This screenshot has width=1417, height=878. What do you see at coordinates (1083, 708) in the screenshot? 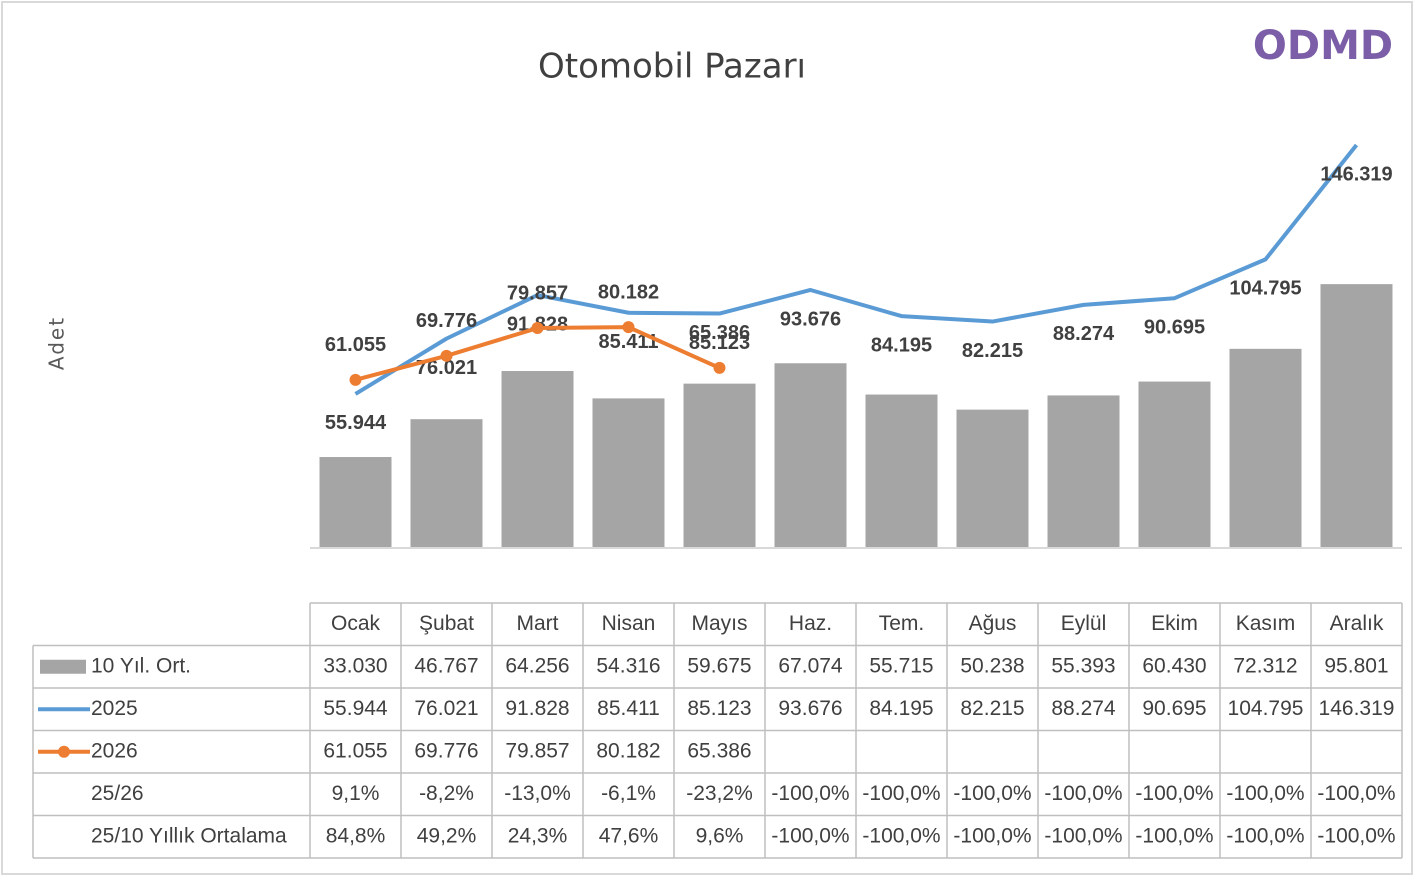
I see `table-cell: 88.274` at bounding box center [1083, 708].